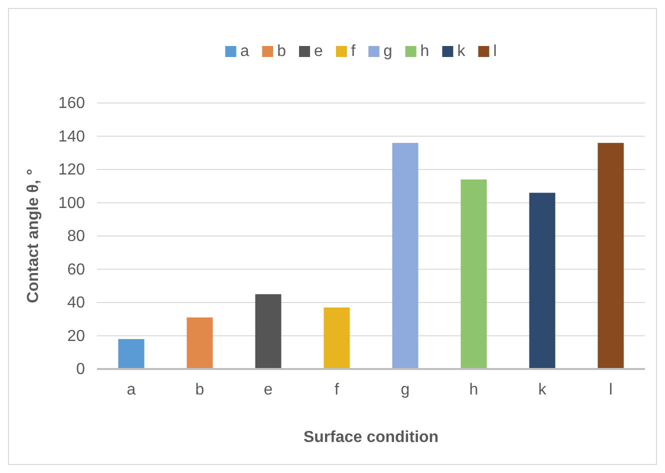 The height and width of the screenshot is (473, 665). What do you see at coordinates (81, 369) in the screenshot?
I see `y-tick-label: 0` at bounding box center [81, 369].